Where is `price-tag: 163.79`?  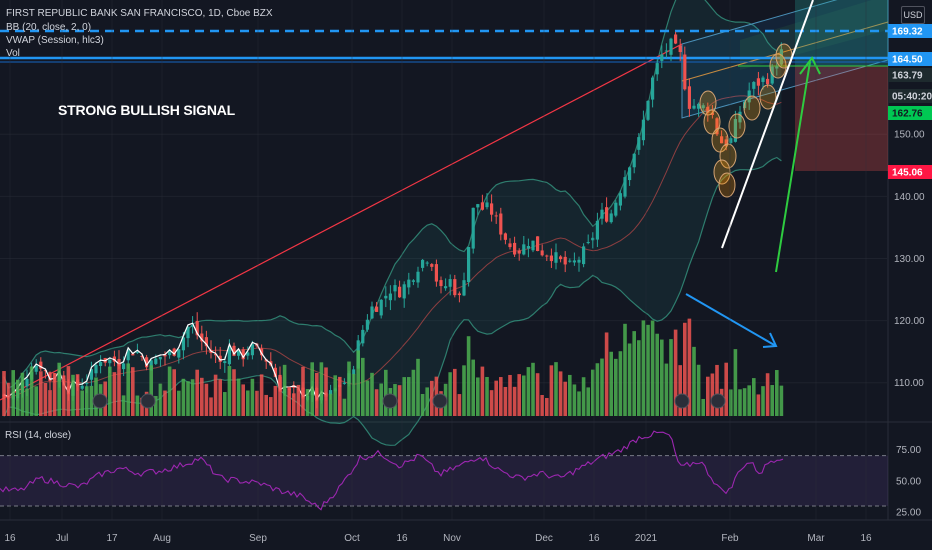
price-tag: 163.79 is located at coordinates (910, 75).